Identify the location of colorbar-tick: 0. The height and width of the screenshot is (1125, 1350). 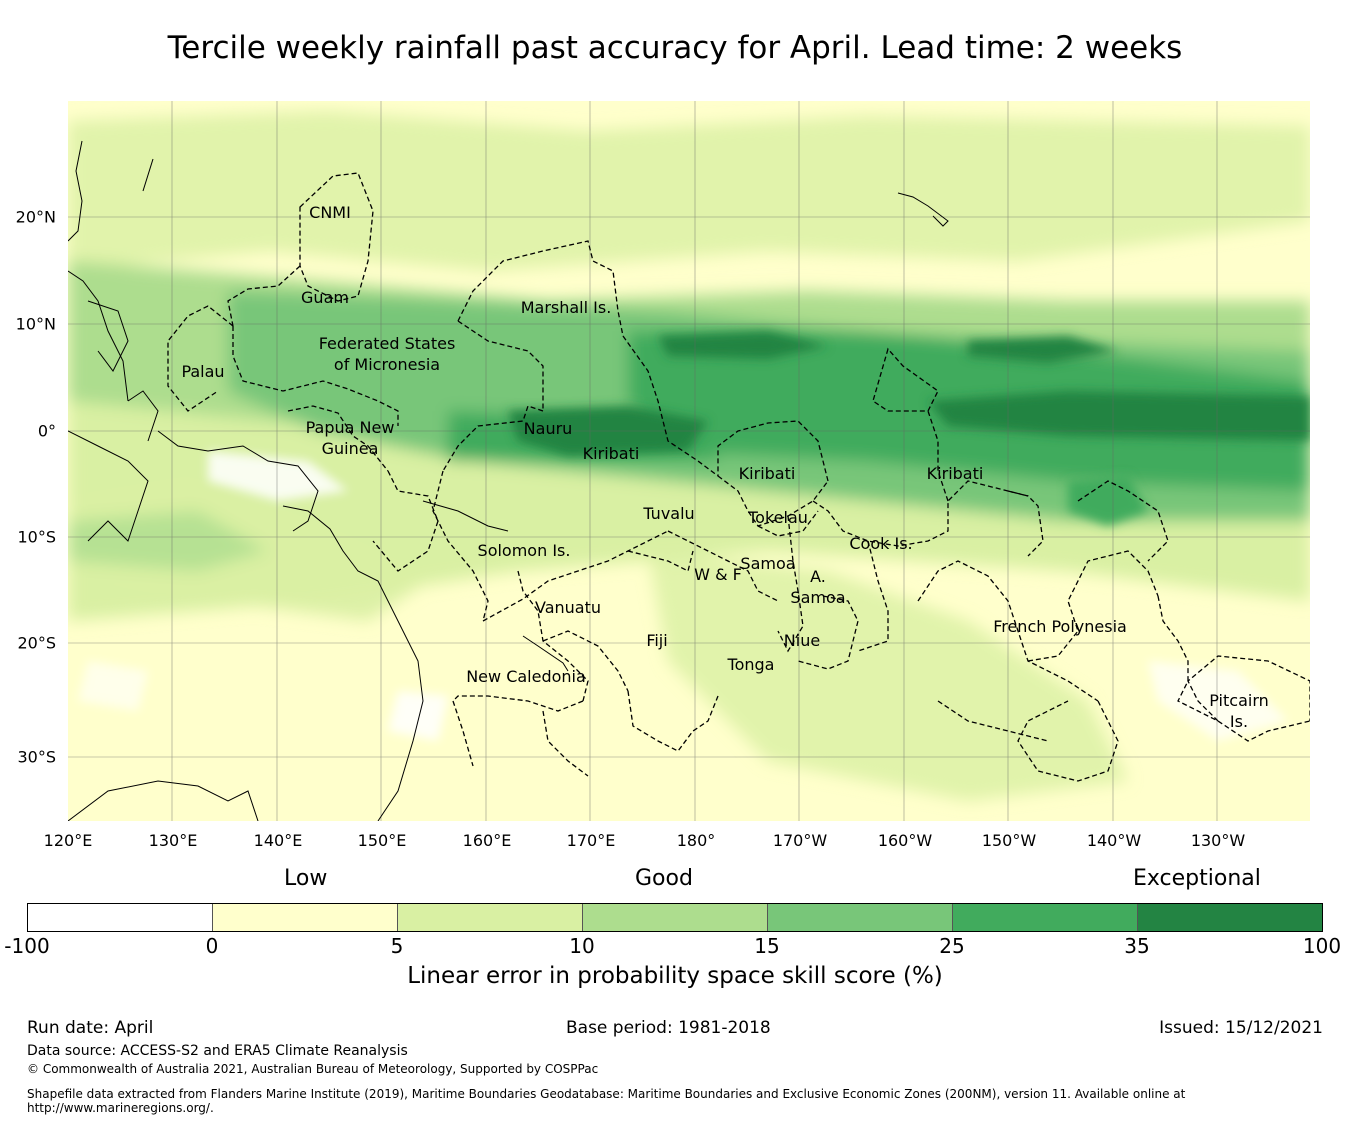
(212, 946).